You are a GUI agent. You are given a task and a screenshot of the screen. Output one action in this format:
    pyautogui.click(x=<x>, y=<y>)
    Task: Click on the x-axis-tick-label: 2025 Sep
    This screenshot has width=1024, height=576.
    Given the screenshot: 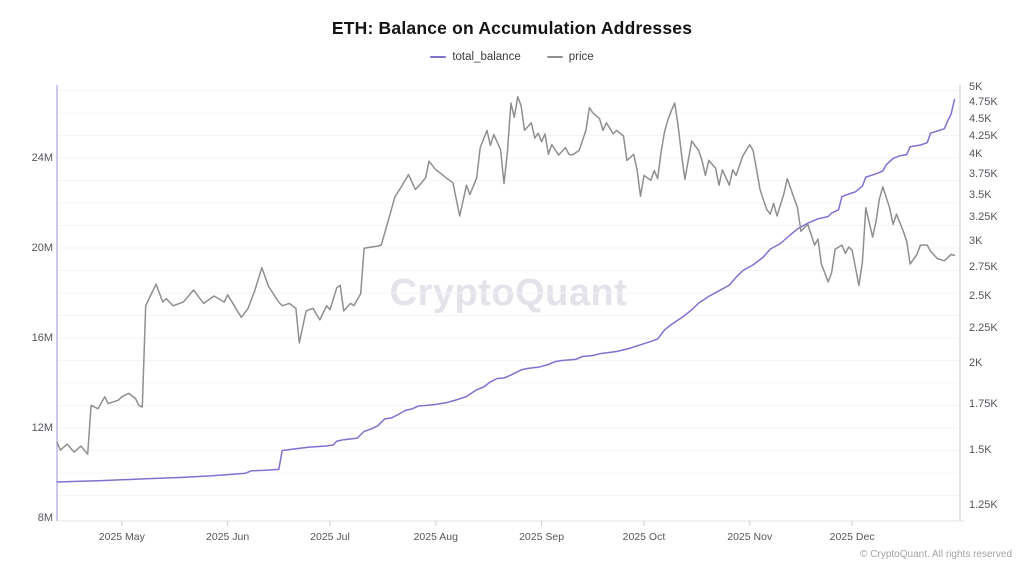 What is the action you would take?
    pyautogui.click(x=542, y=537)
    